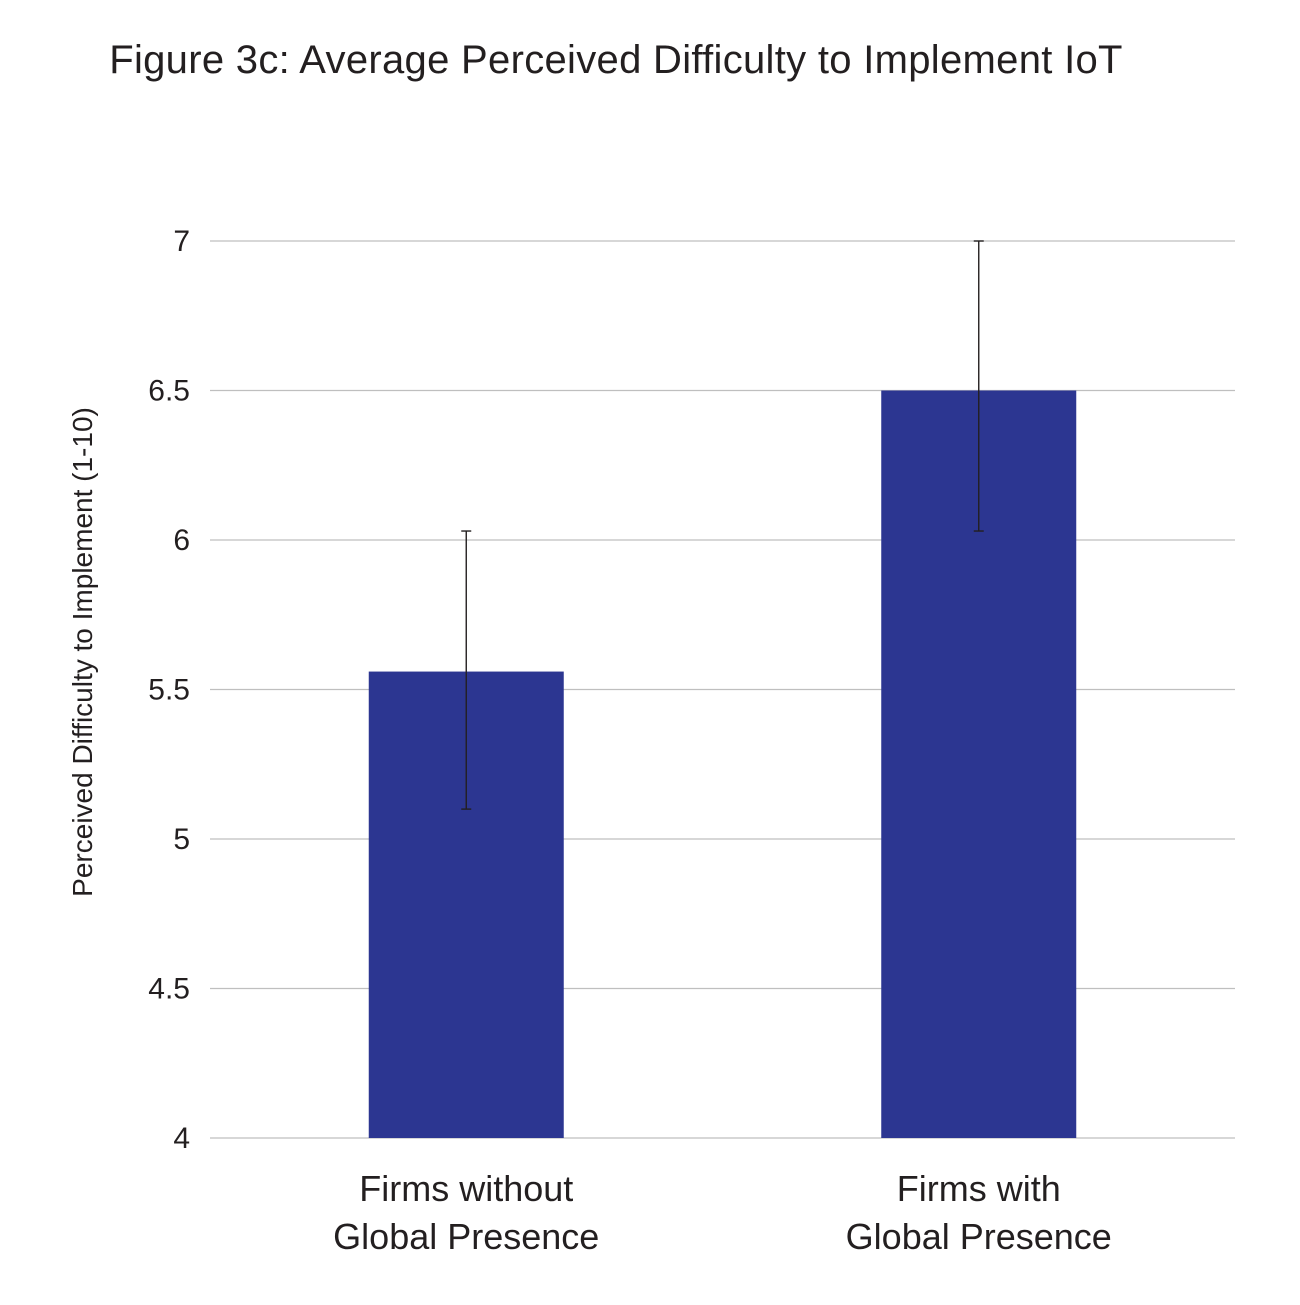 This screenshot has width=1300, height=1305. What do you see at coordinates (169, 391) in the screenshot?
I see `y-tick-label: 6.5` at bounding box center [169, 391].